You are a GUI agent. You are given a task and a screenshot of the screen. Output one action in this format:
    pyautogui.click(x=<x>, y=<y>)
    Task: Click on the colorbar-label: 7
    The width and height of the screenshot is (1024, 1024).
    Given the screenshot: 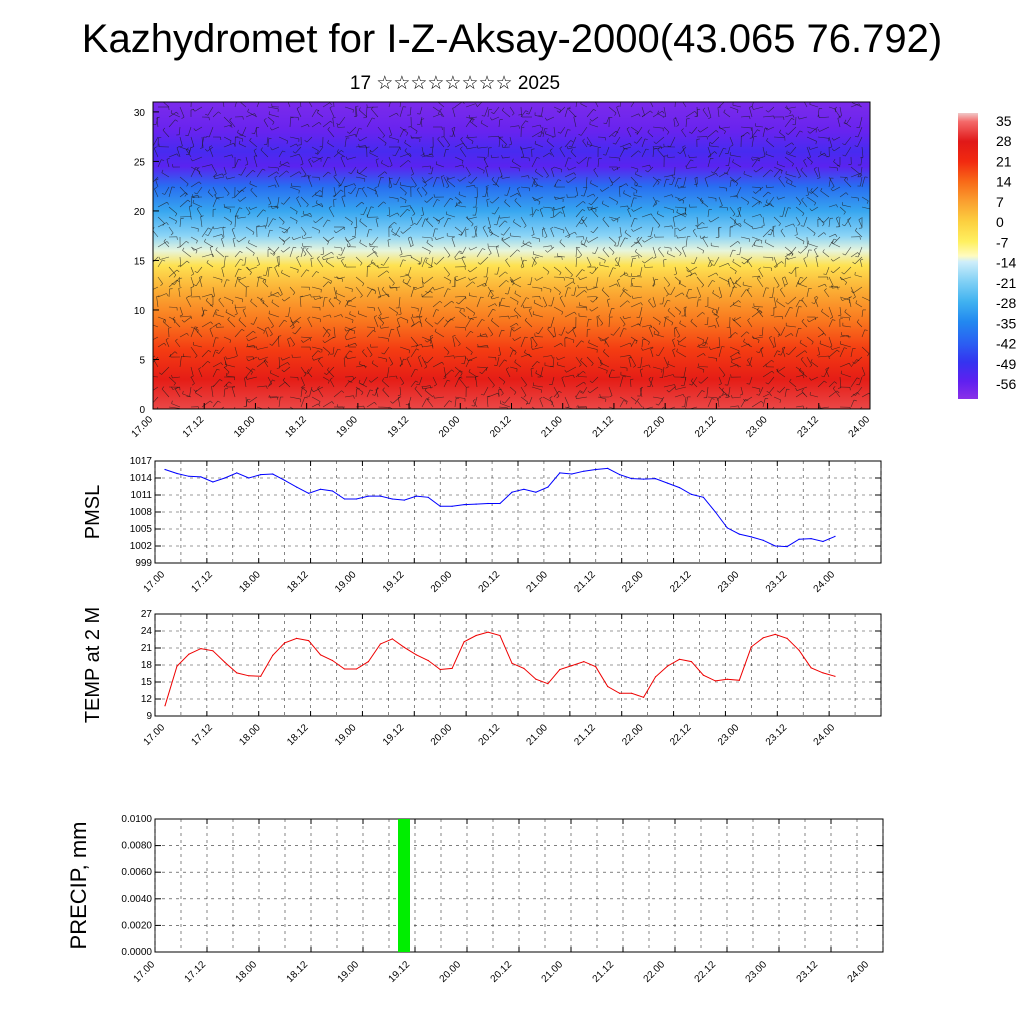 What is the action you would take?
    pyautogui.click(x=1000, y=202)
    